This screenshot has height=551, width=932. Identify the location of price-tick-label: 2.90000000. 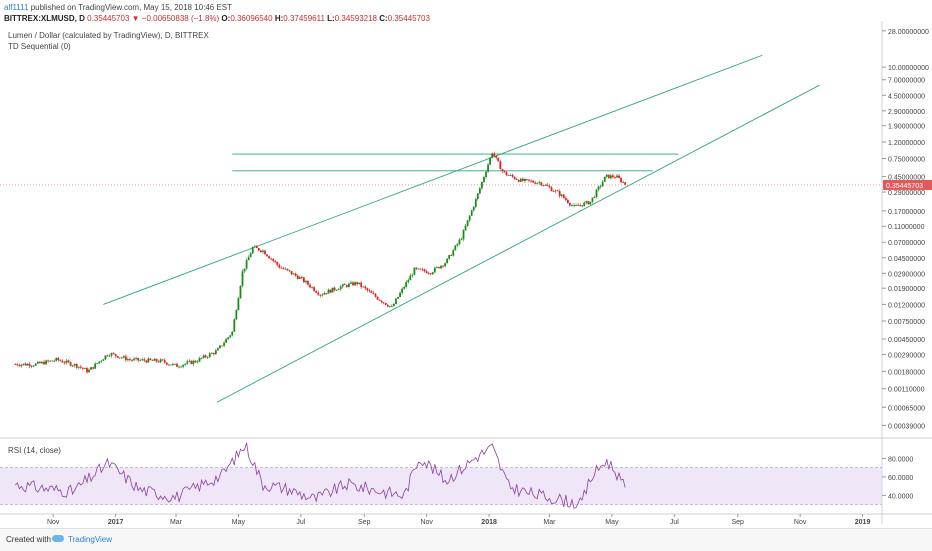
(906, 112).